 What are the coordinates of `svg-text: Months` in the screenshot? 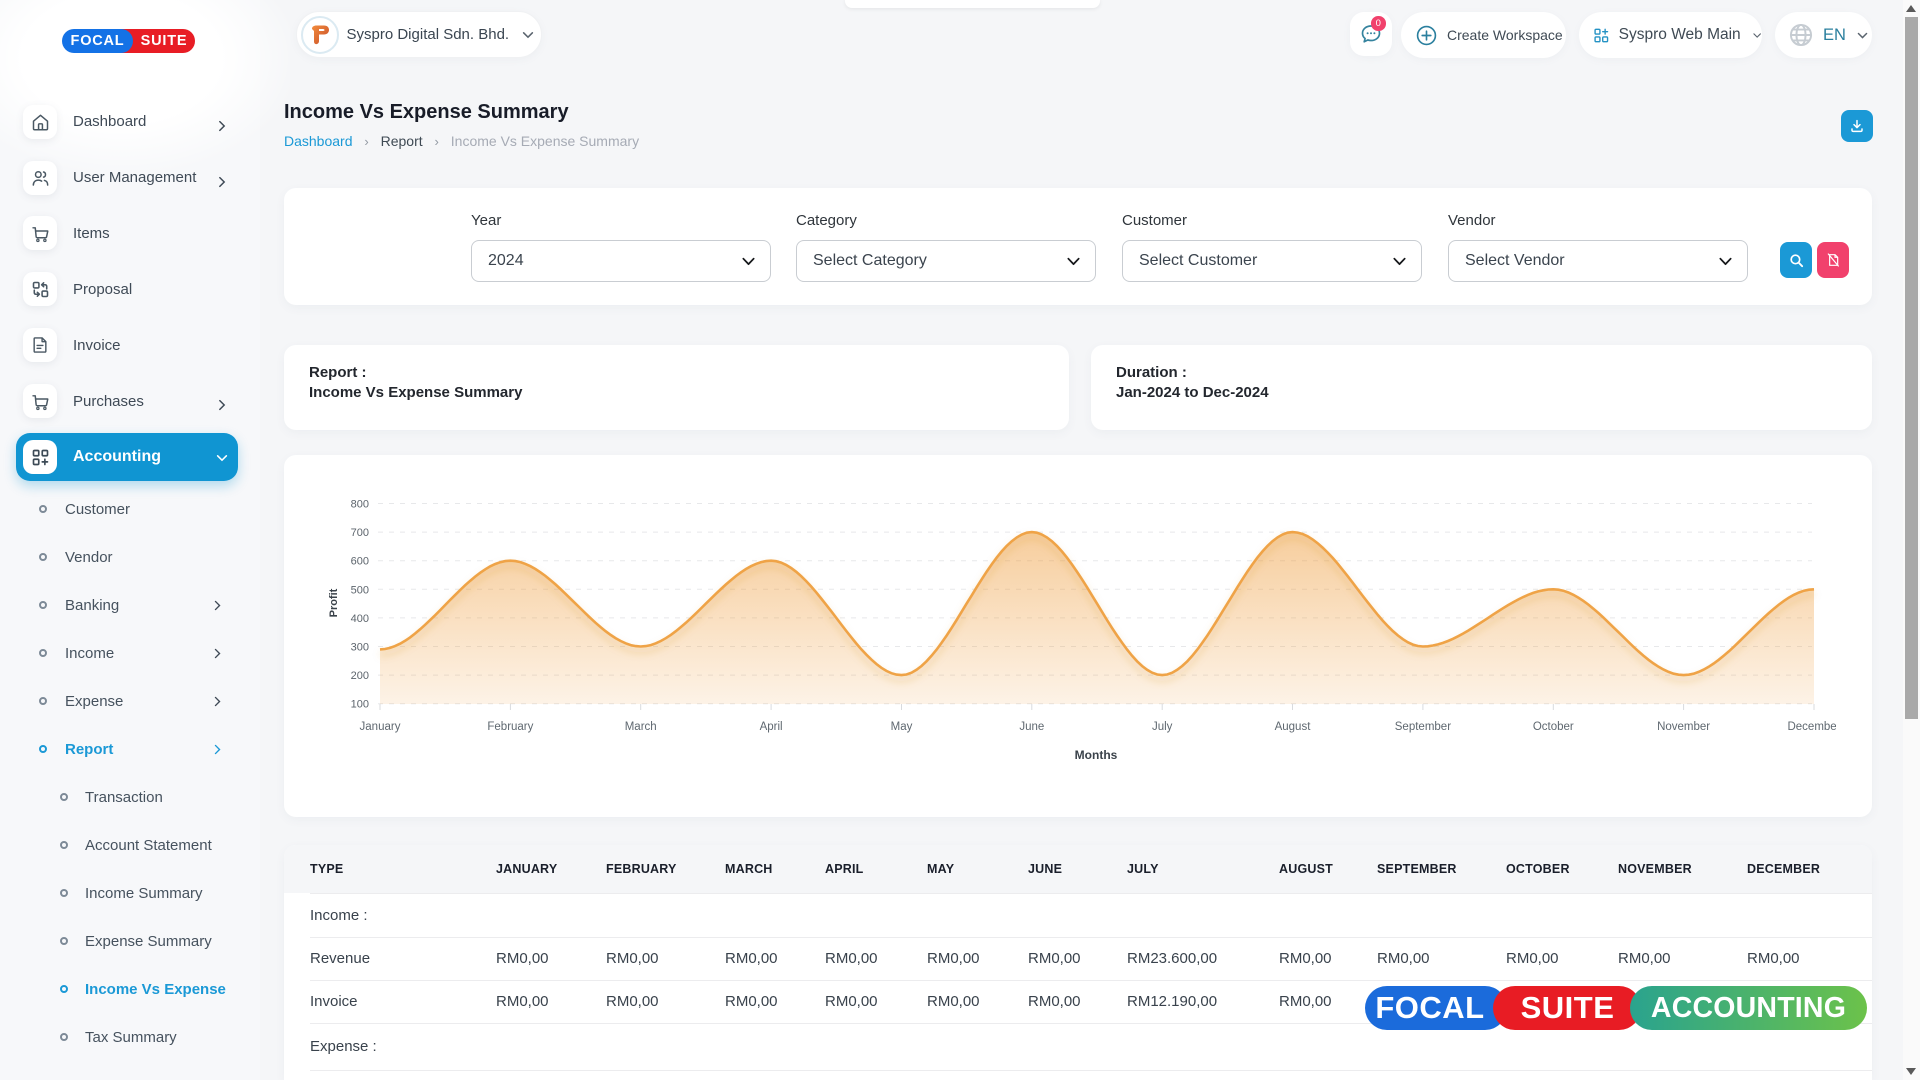 It's located at (1096, 755).